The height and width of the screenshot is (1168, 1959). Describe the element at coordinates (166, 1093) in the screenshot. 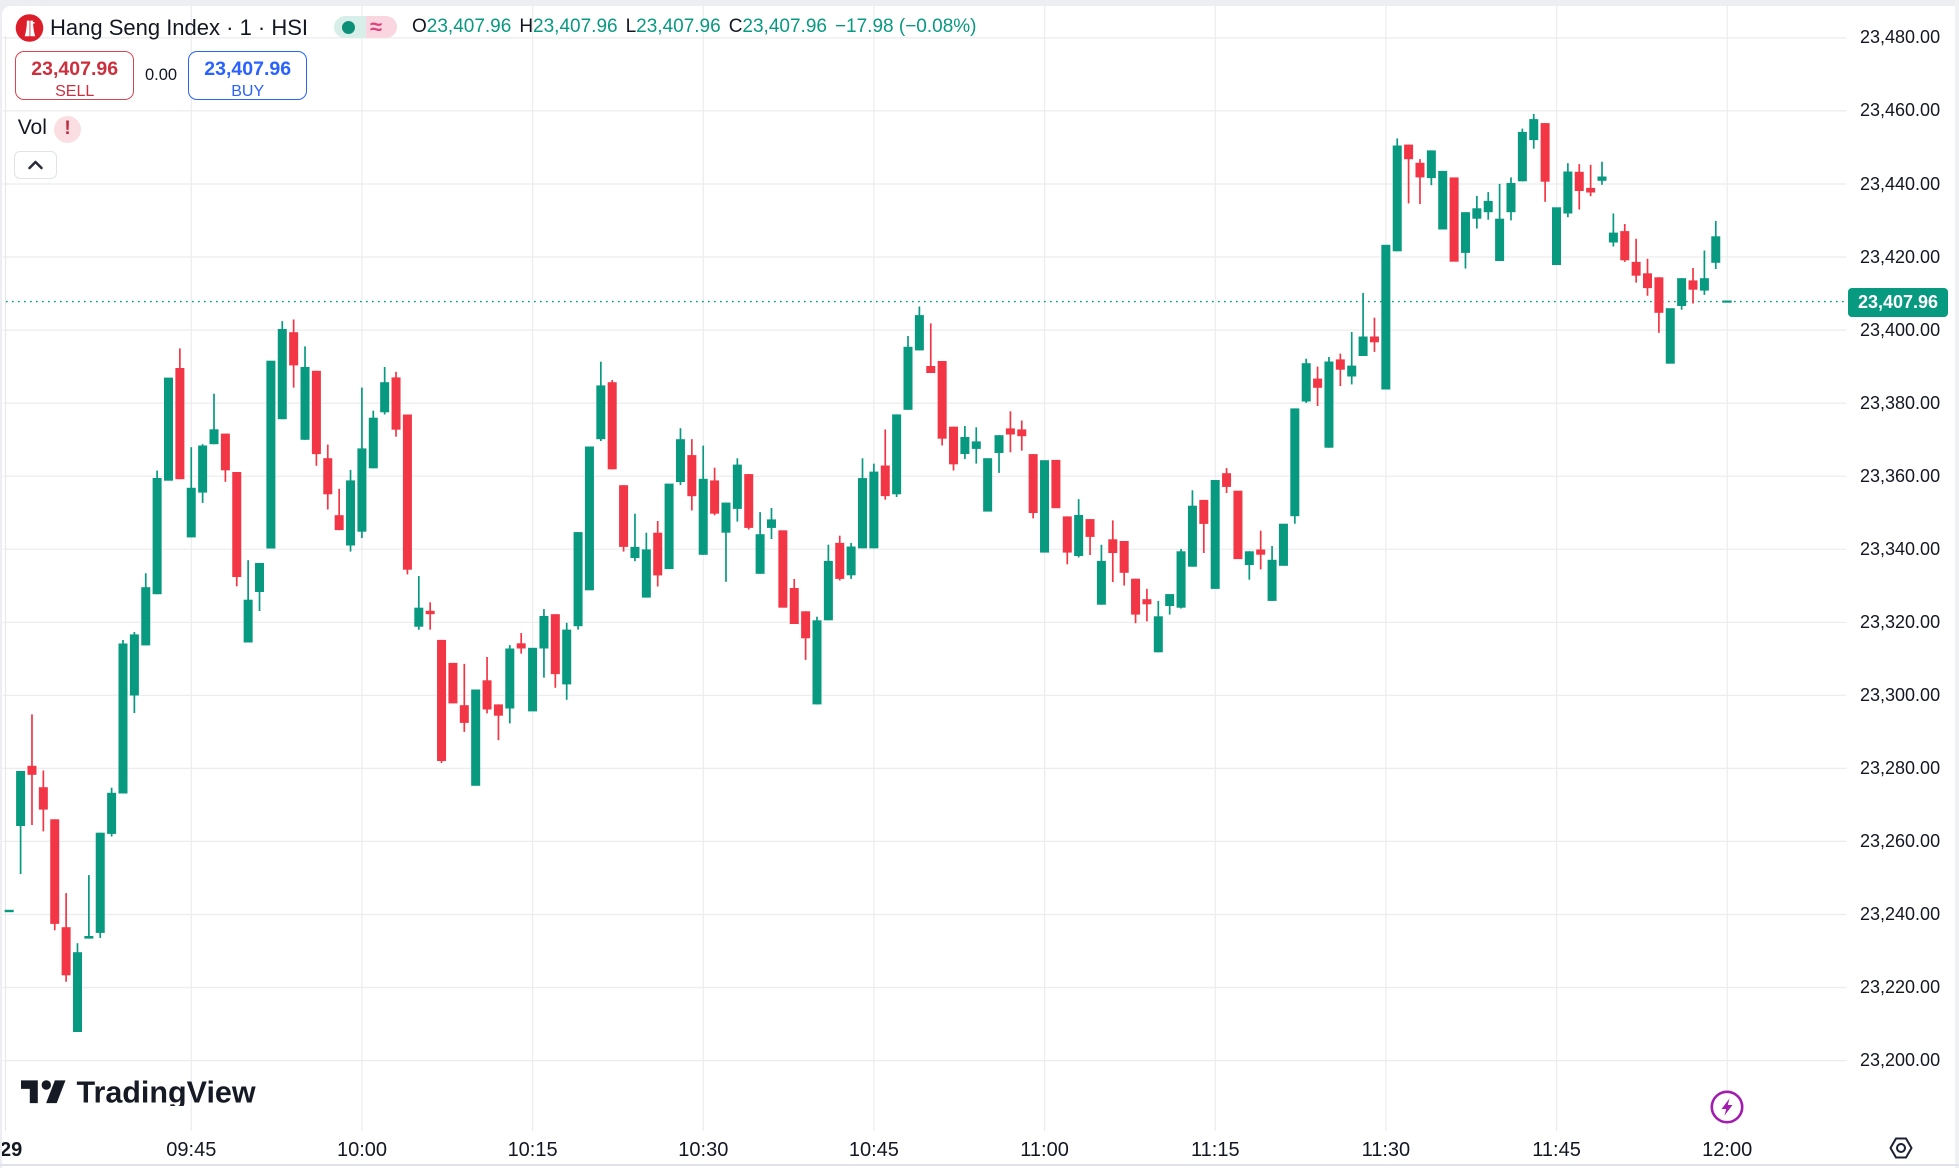

I see `svg-text: TradingView` at that location.